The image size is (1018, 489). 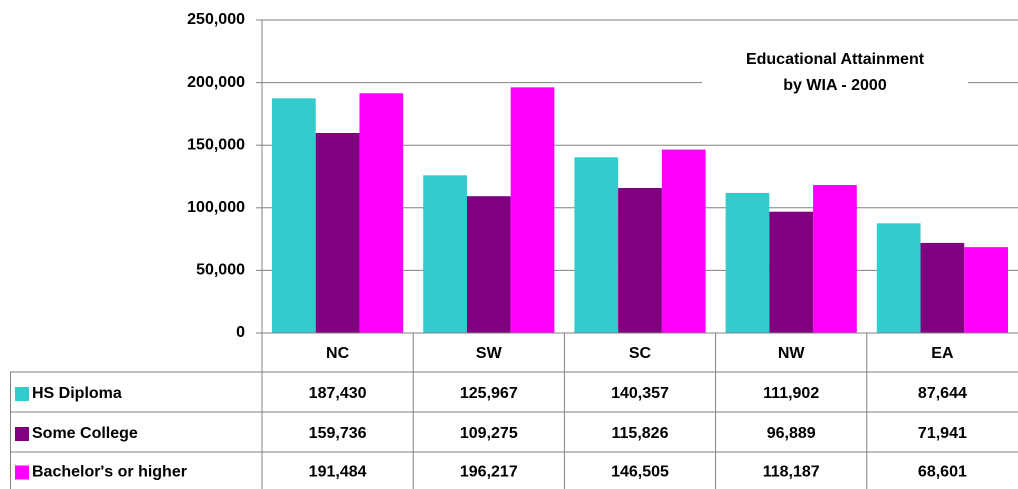 I want to click on y-tick-label: 250,000, so click(x=216, y=19).